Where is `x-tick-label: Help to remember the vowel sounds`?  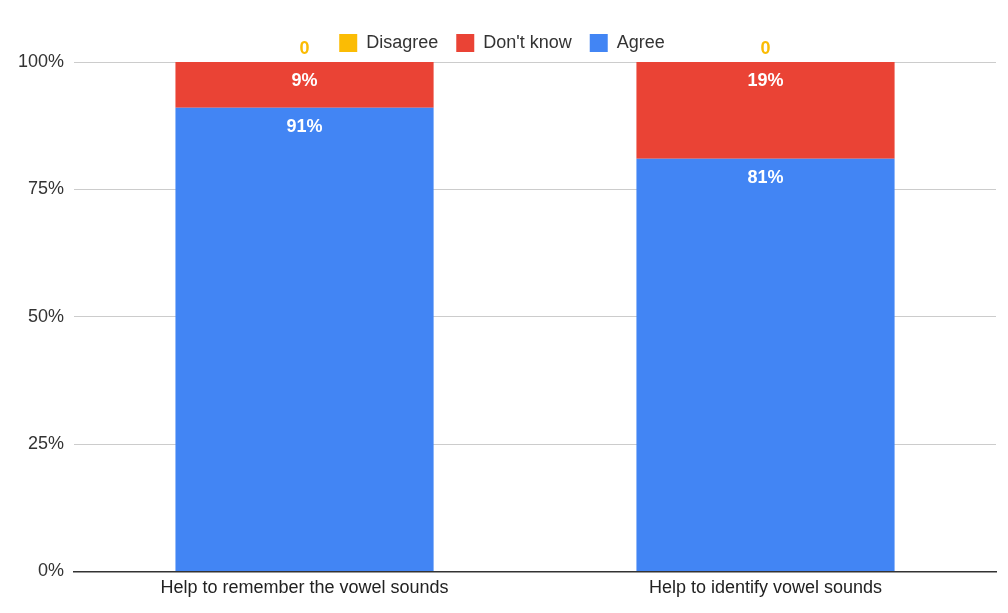 x-tick-label: Help to remember the vowel sounds is located at coordinates (304, 587).